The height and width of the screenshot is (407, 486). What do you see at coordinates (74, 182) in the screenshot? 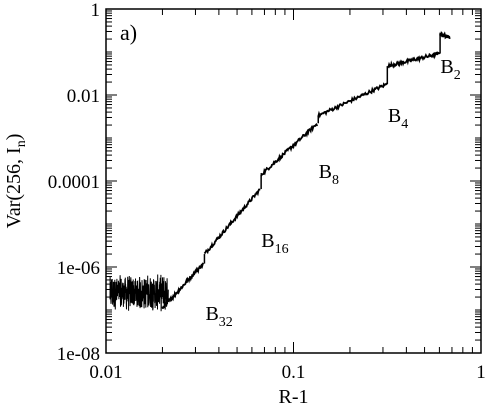
I see `y-tick-label: 0.0001` at bounding box center [74, 182].